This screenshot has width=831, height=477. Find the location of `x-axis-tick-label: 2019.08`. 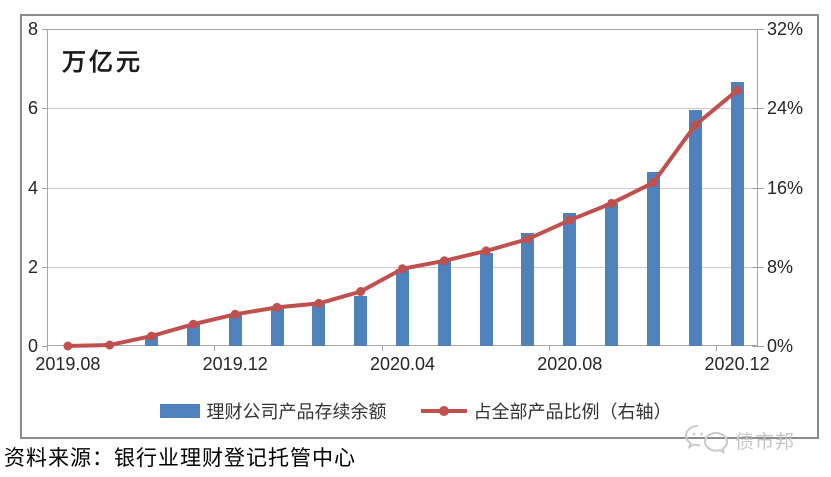

x-axis-tick-label: 2019.08 is located at coordinates (68, 364).